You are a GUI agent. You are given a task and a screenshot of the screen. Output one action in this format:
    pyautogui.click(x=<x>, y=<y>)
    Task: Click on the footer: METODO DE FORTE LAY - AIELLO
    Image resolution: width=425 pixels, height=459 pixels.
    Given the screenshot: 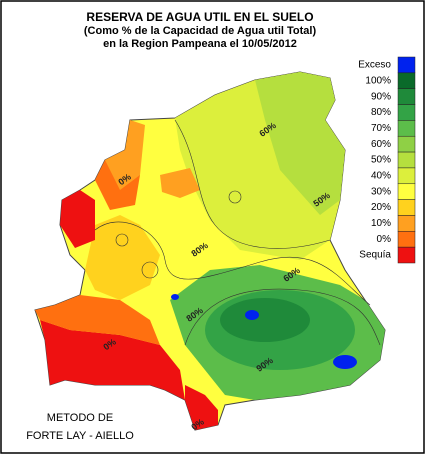 What is the action you would take?
    pyautogui.click(x=80, y=427)
    